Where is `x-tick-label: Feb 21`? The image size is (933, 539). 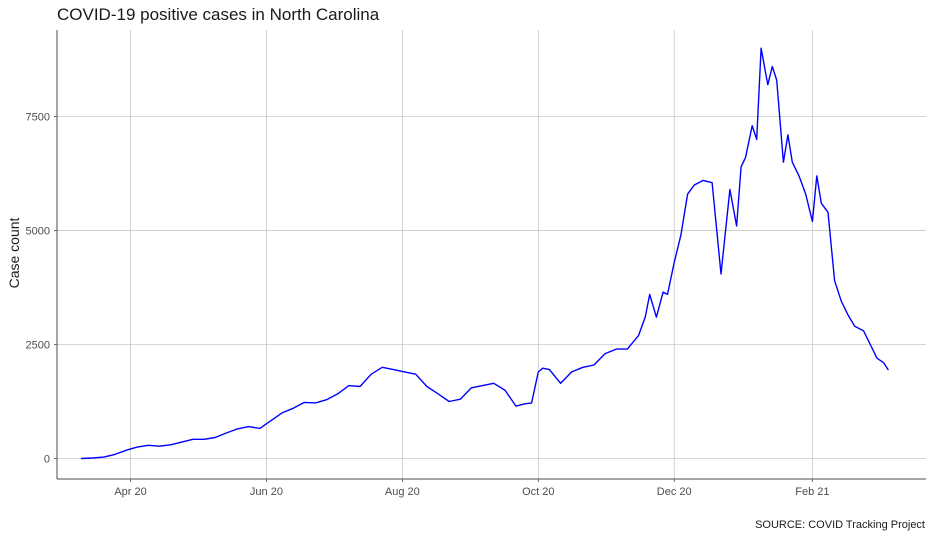
x-tick-label: Feb 21 is located at coordinates (812, 492).